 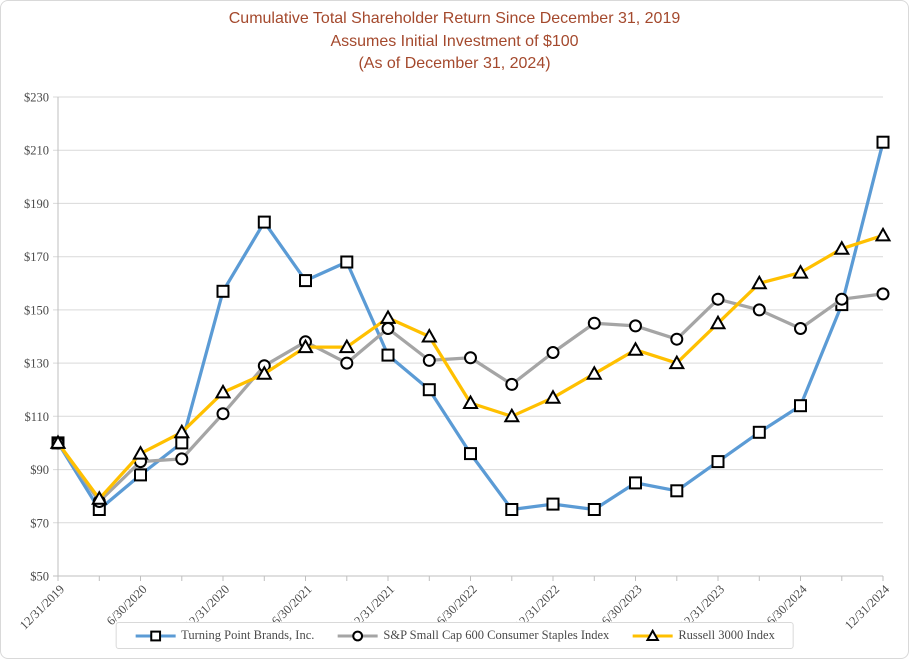 I want to click on svg-text: $110, so click(x=36, y=417).